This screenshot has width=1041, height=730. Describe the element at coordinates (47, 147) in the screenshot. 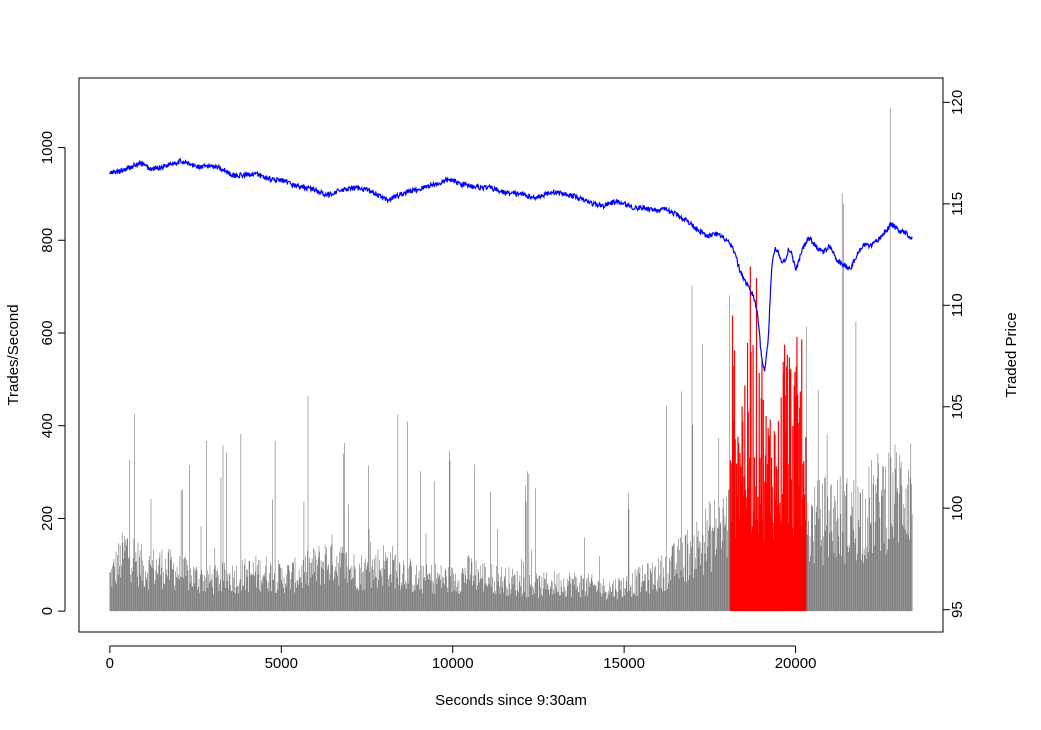

I see `y-tick-label: 1000` at that location.